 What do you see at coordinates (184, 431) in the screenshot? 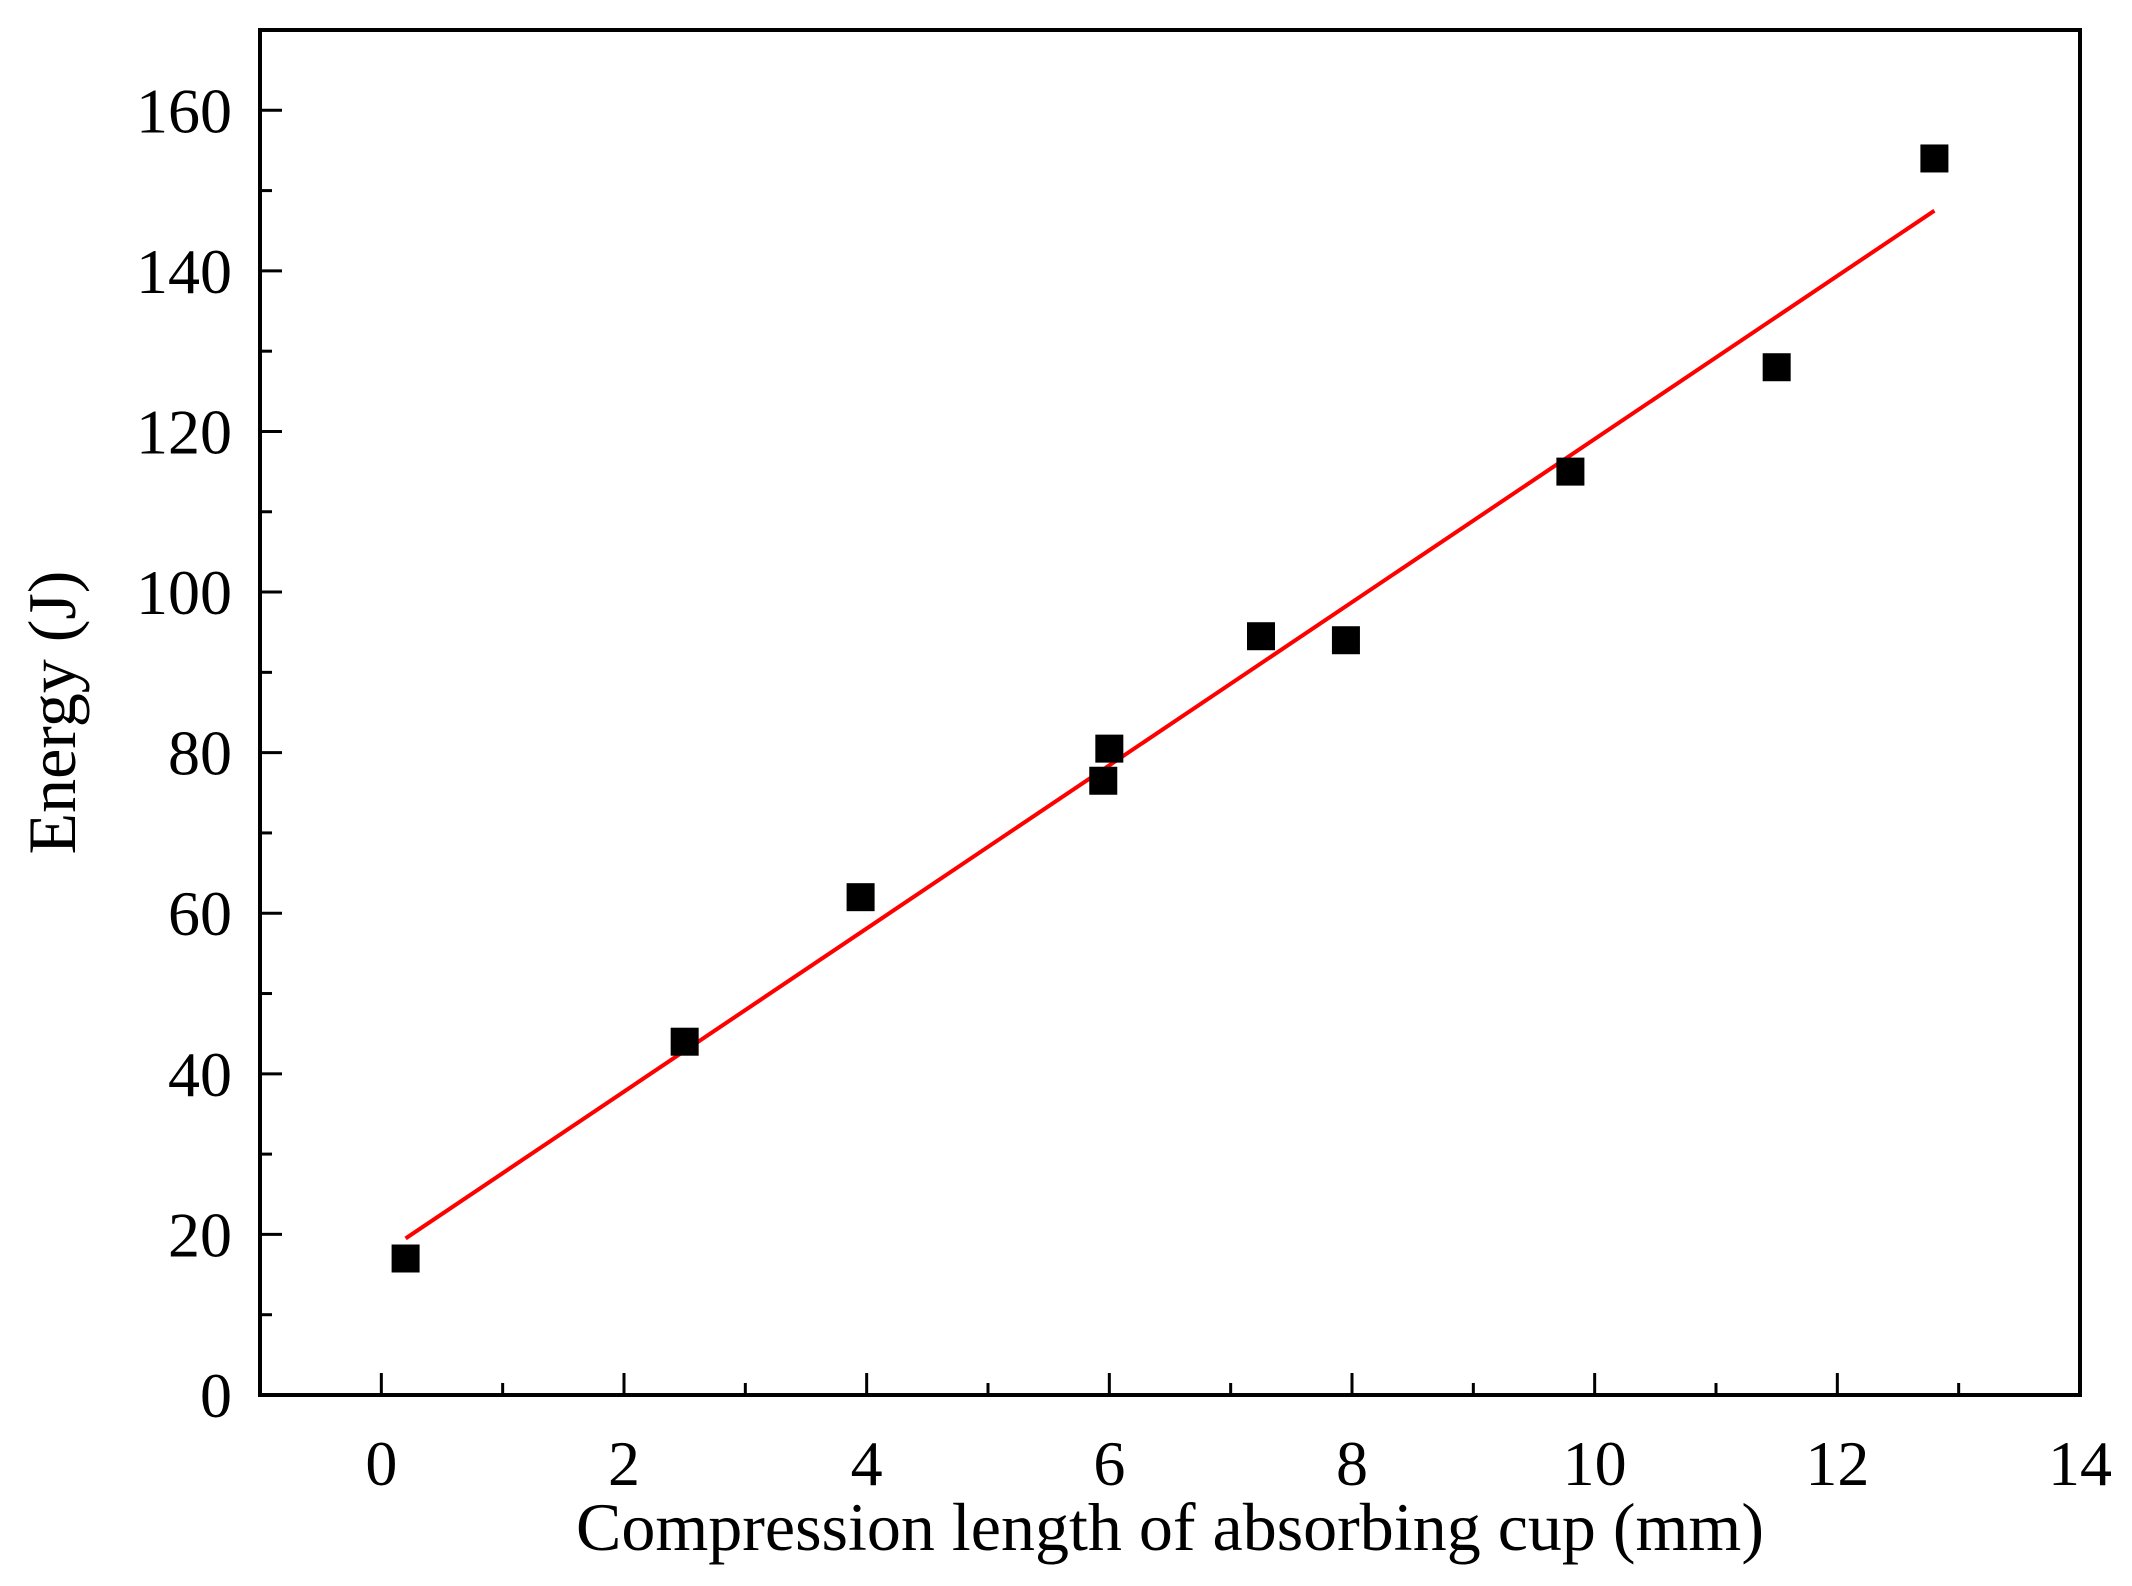
I see `y-tick-label: 120` at bounding box center [184, 431].